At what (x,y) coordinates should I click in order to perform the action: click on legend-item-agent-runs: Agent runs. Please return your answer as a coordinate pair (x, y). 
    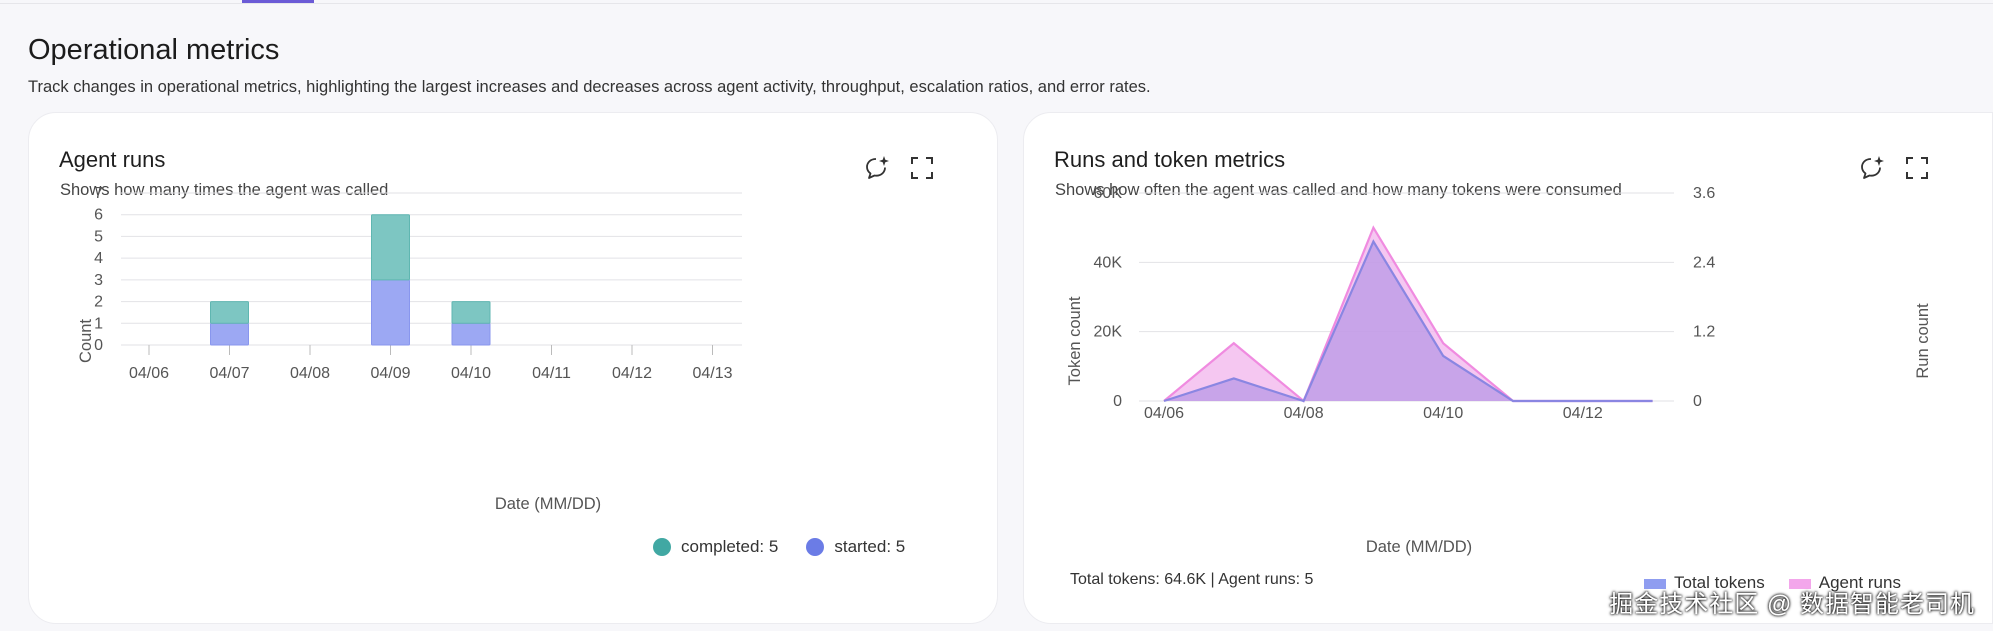
    Looking at the image, I should click on (1844, 583).